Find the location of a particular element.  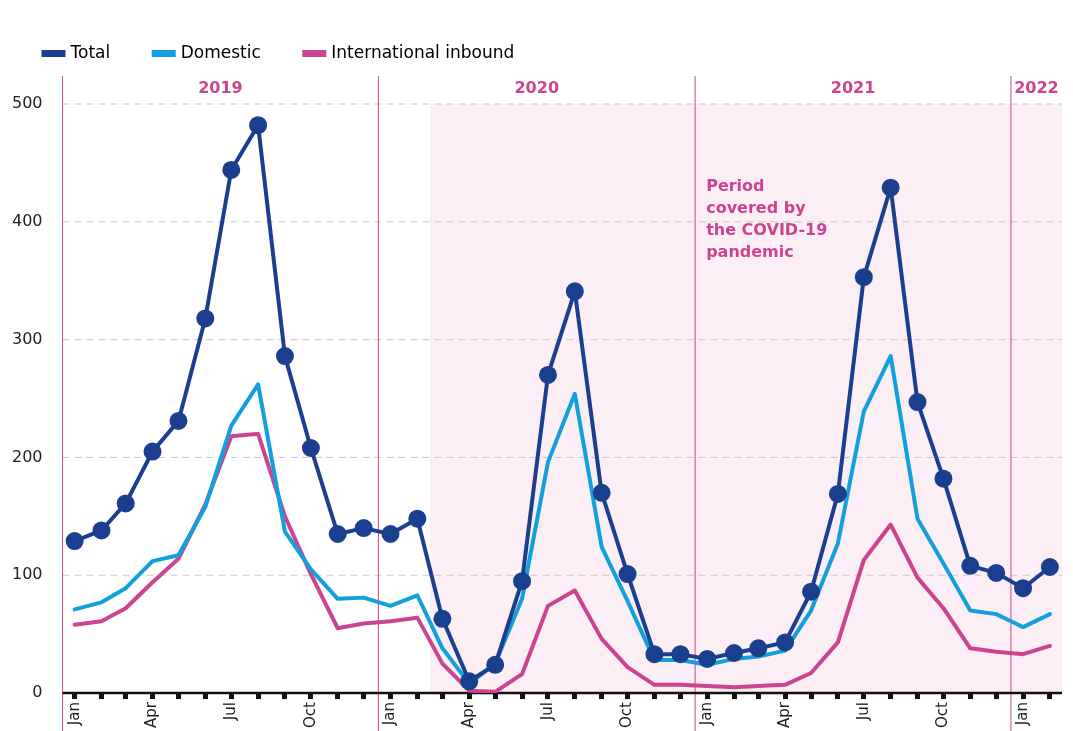

legend-label: Total is located at coordinates (90, 51).